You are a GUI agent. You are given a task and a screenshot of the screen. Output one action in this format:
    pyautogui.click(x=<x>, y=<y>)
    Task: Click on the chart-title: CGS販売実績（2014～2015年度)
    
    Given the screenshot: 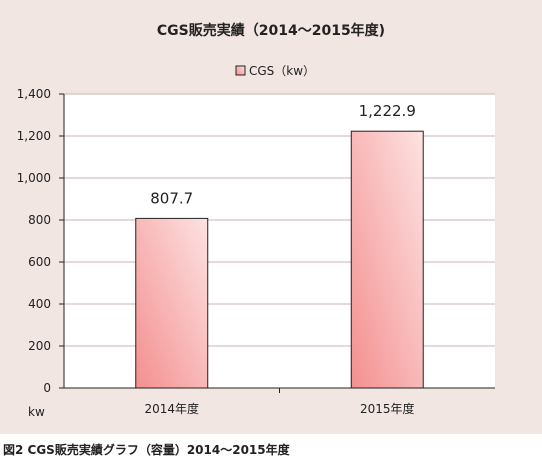 What is the action you would take?
    pyautogui.click(x=271, y=30)
    